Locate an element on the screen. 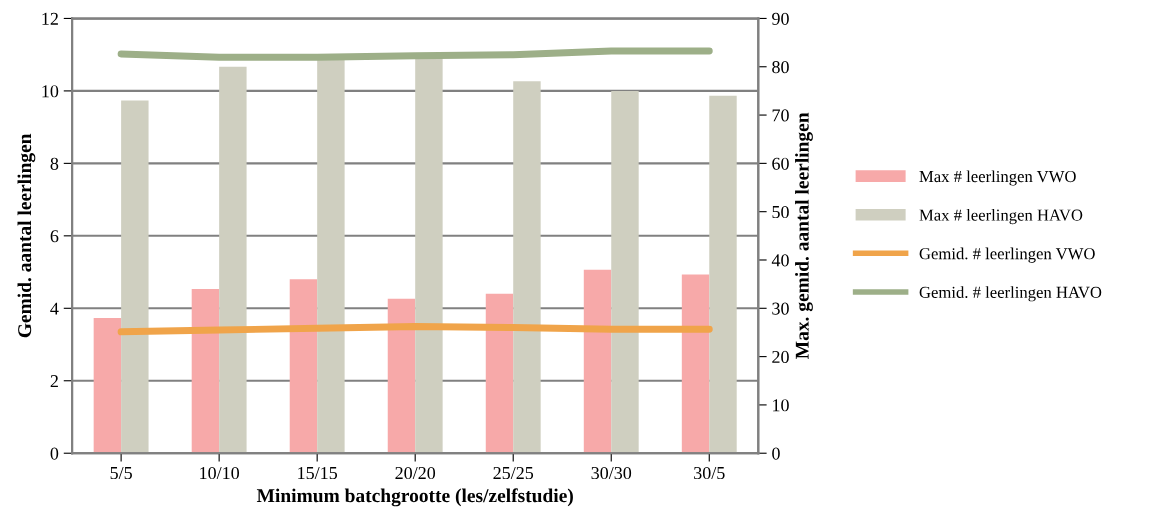 Image resolution: width=1163 pixels, height=527 pixels. y2-tick-label: 80 is located at coordinates (780, 67).